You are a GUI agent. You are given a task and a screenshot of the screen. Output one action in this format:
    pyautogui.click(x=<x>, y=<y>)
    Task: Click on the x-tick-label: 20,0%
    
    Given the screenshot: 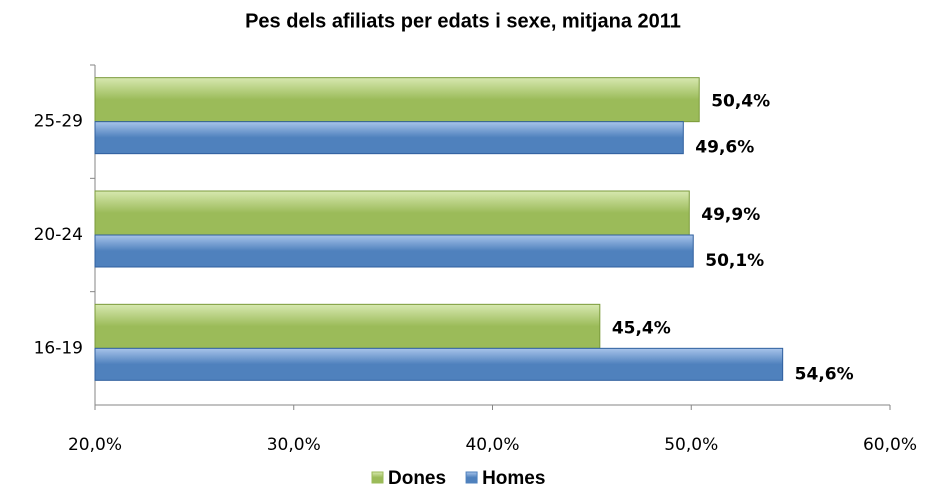 What is the action you would take?
    pyautogui.click(x=95, y=445)
    